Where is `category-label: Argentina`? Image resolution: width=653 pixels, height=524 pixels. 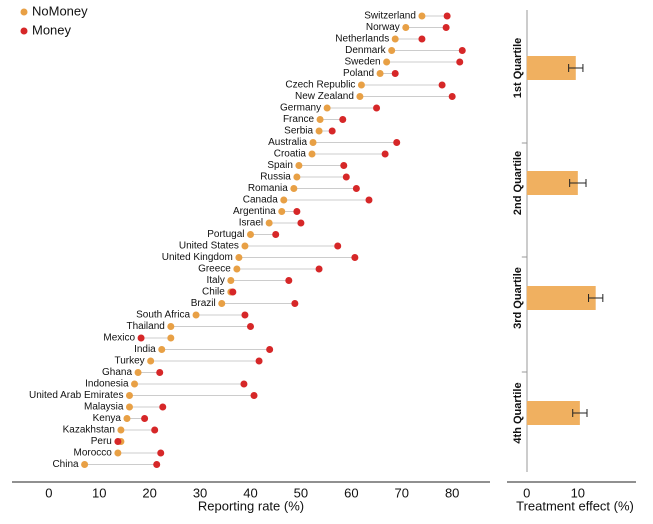 category-label: Argentina is located at coordinates (254, 211).